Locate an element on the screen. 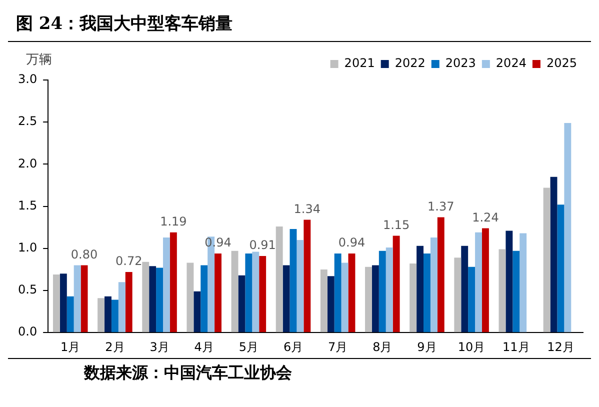 The height and width of the screenshot is (407, 599). x-tick-label: 2月 is located at coordinates (115, 347).